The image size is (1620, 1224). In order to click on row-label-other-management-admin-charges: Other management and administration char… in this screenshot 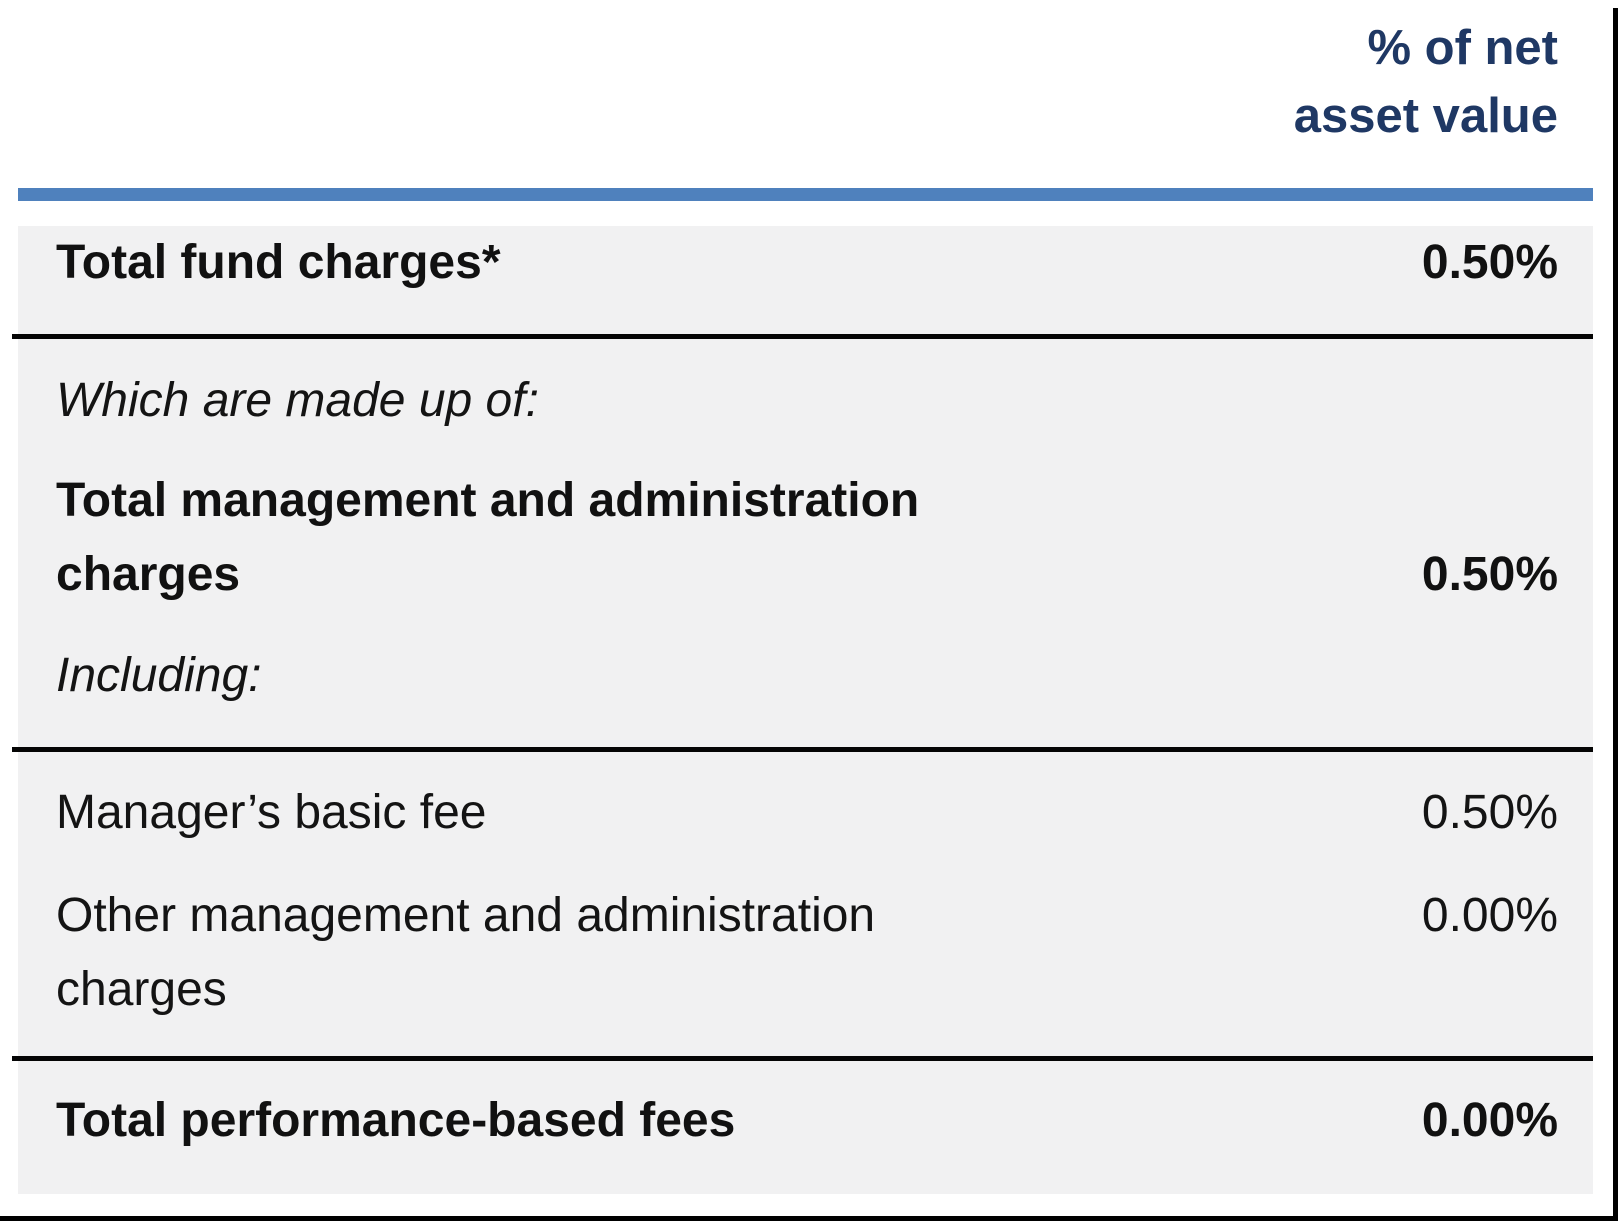, I will do `click(466, 952)`.